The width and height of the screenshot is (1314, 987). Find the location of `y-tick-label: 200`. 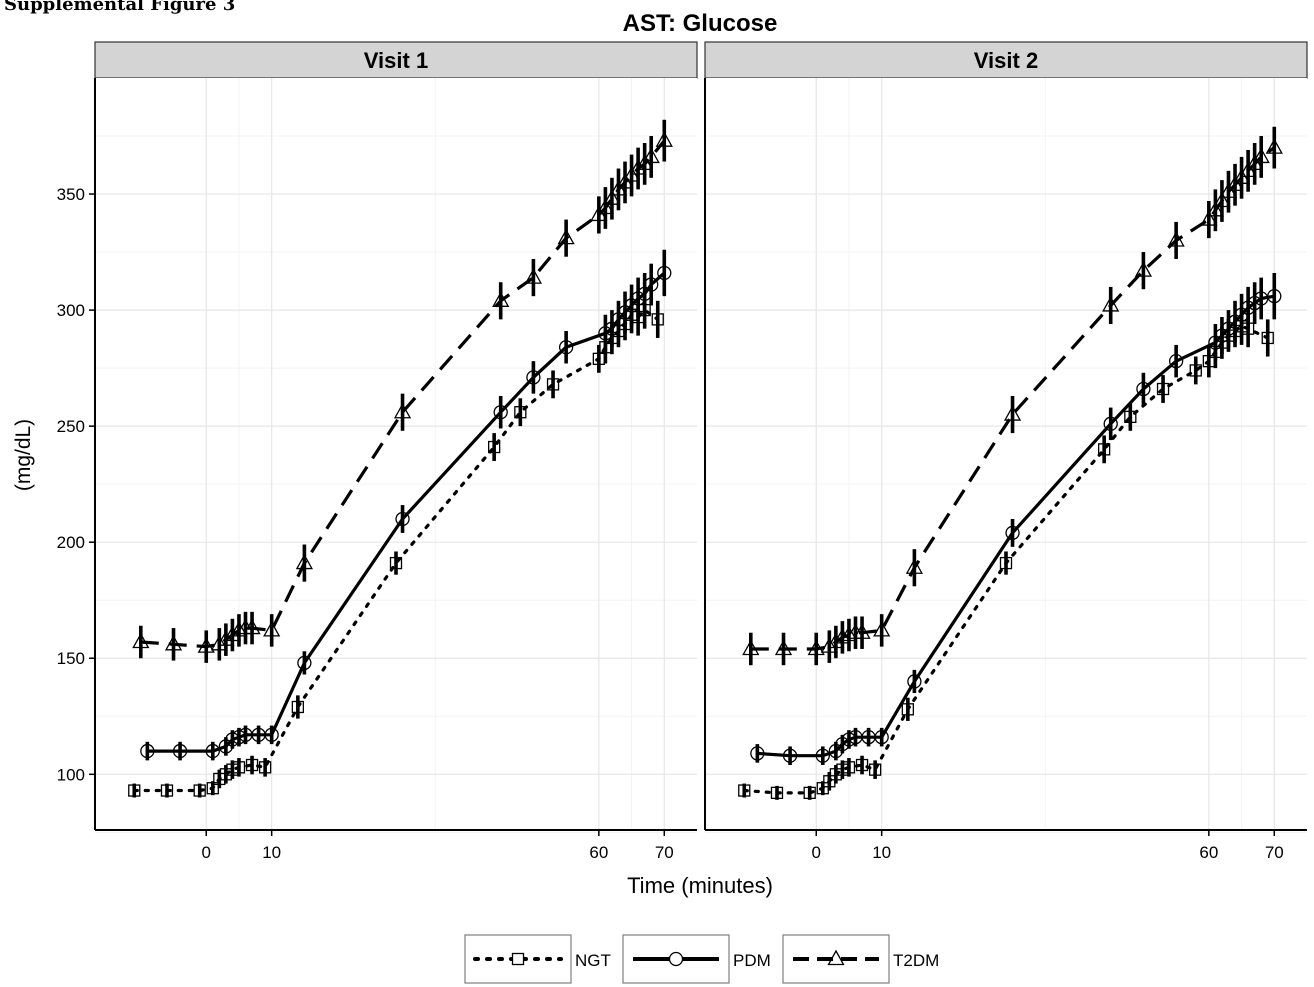

y-tick-label: 200 is located at coordinates (71, 542).